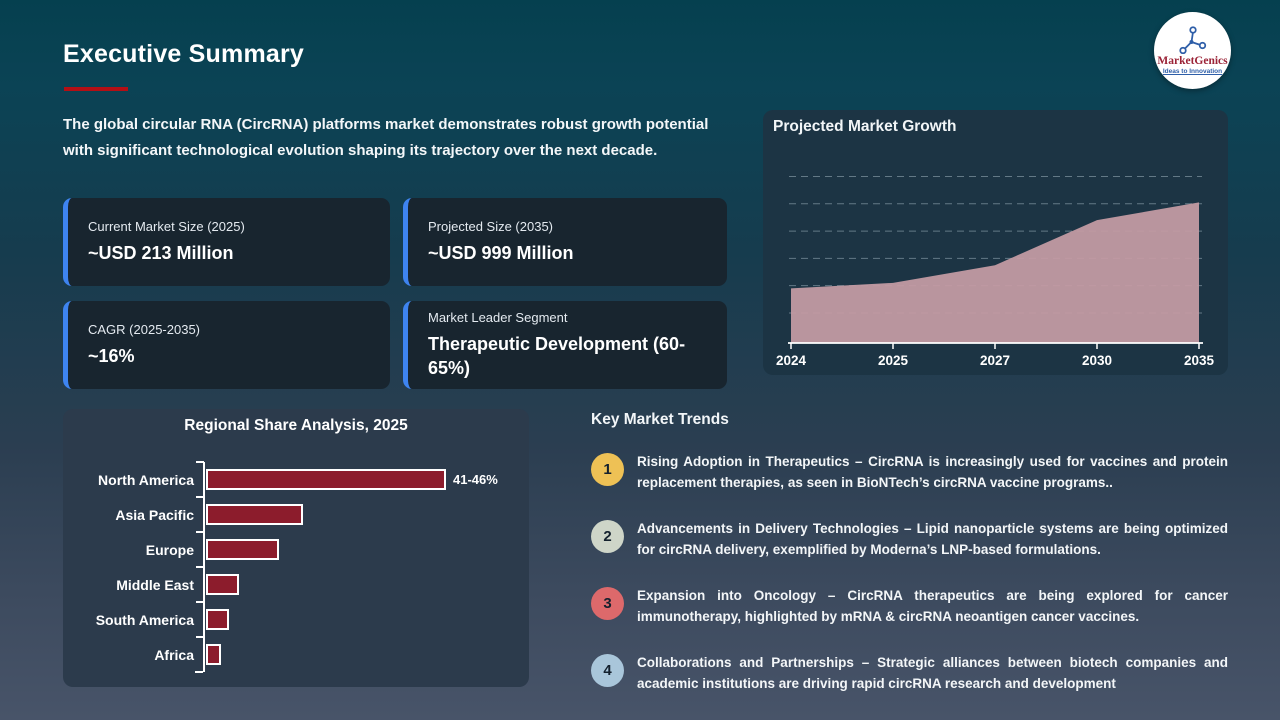 Image resolution: width=1280 pixels, height=720 pixels. What do you see at coordinates (96, 89) in the screenshot?
I see `title-underline` at bounding box center [96, 89].